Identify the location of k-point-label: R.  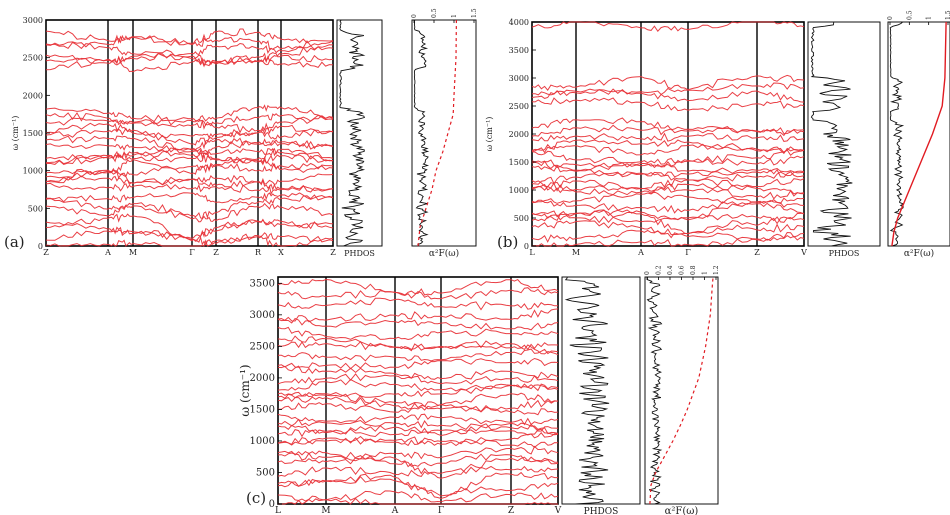
(258, 252).